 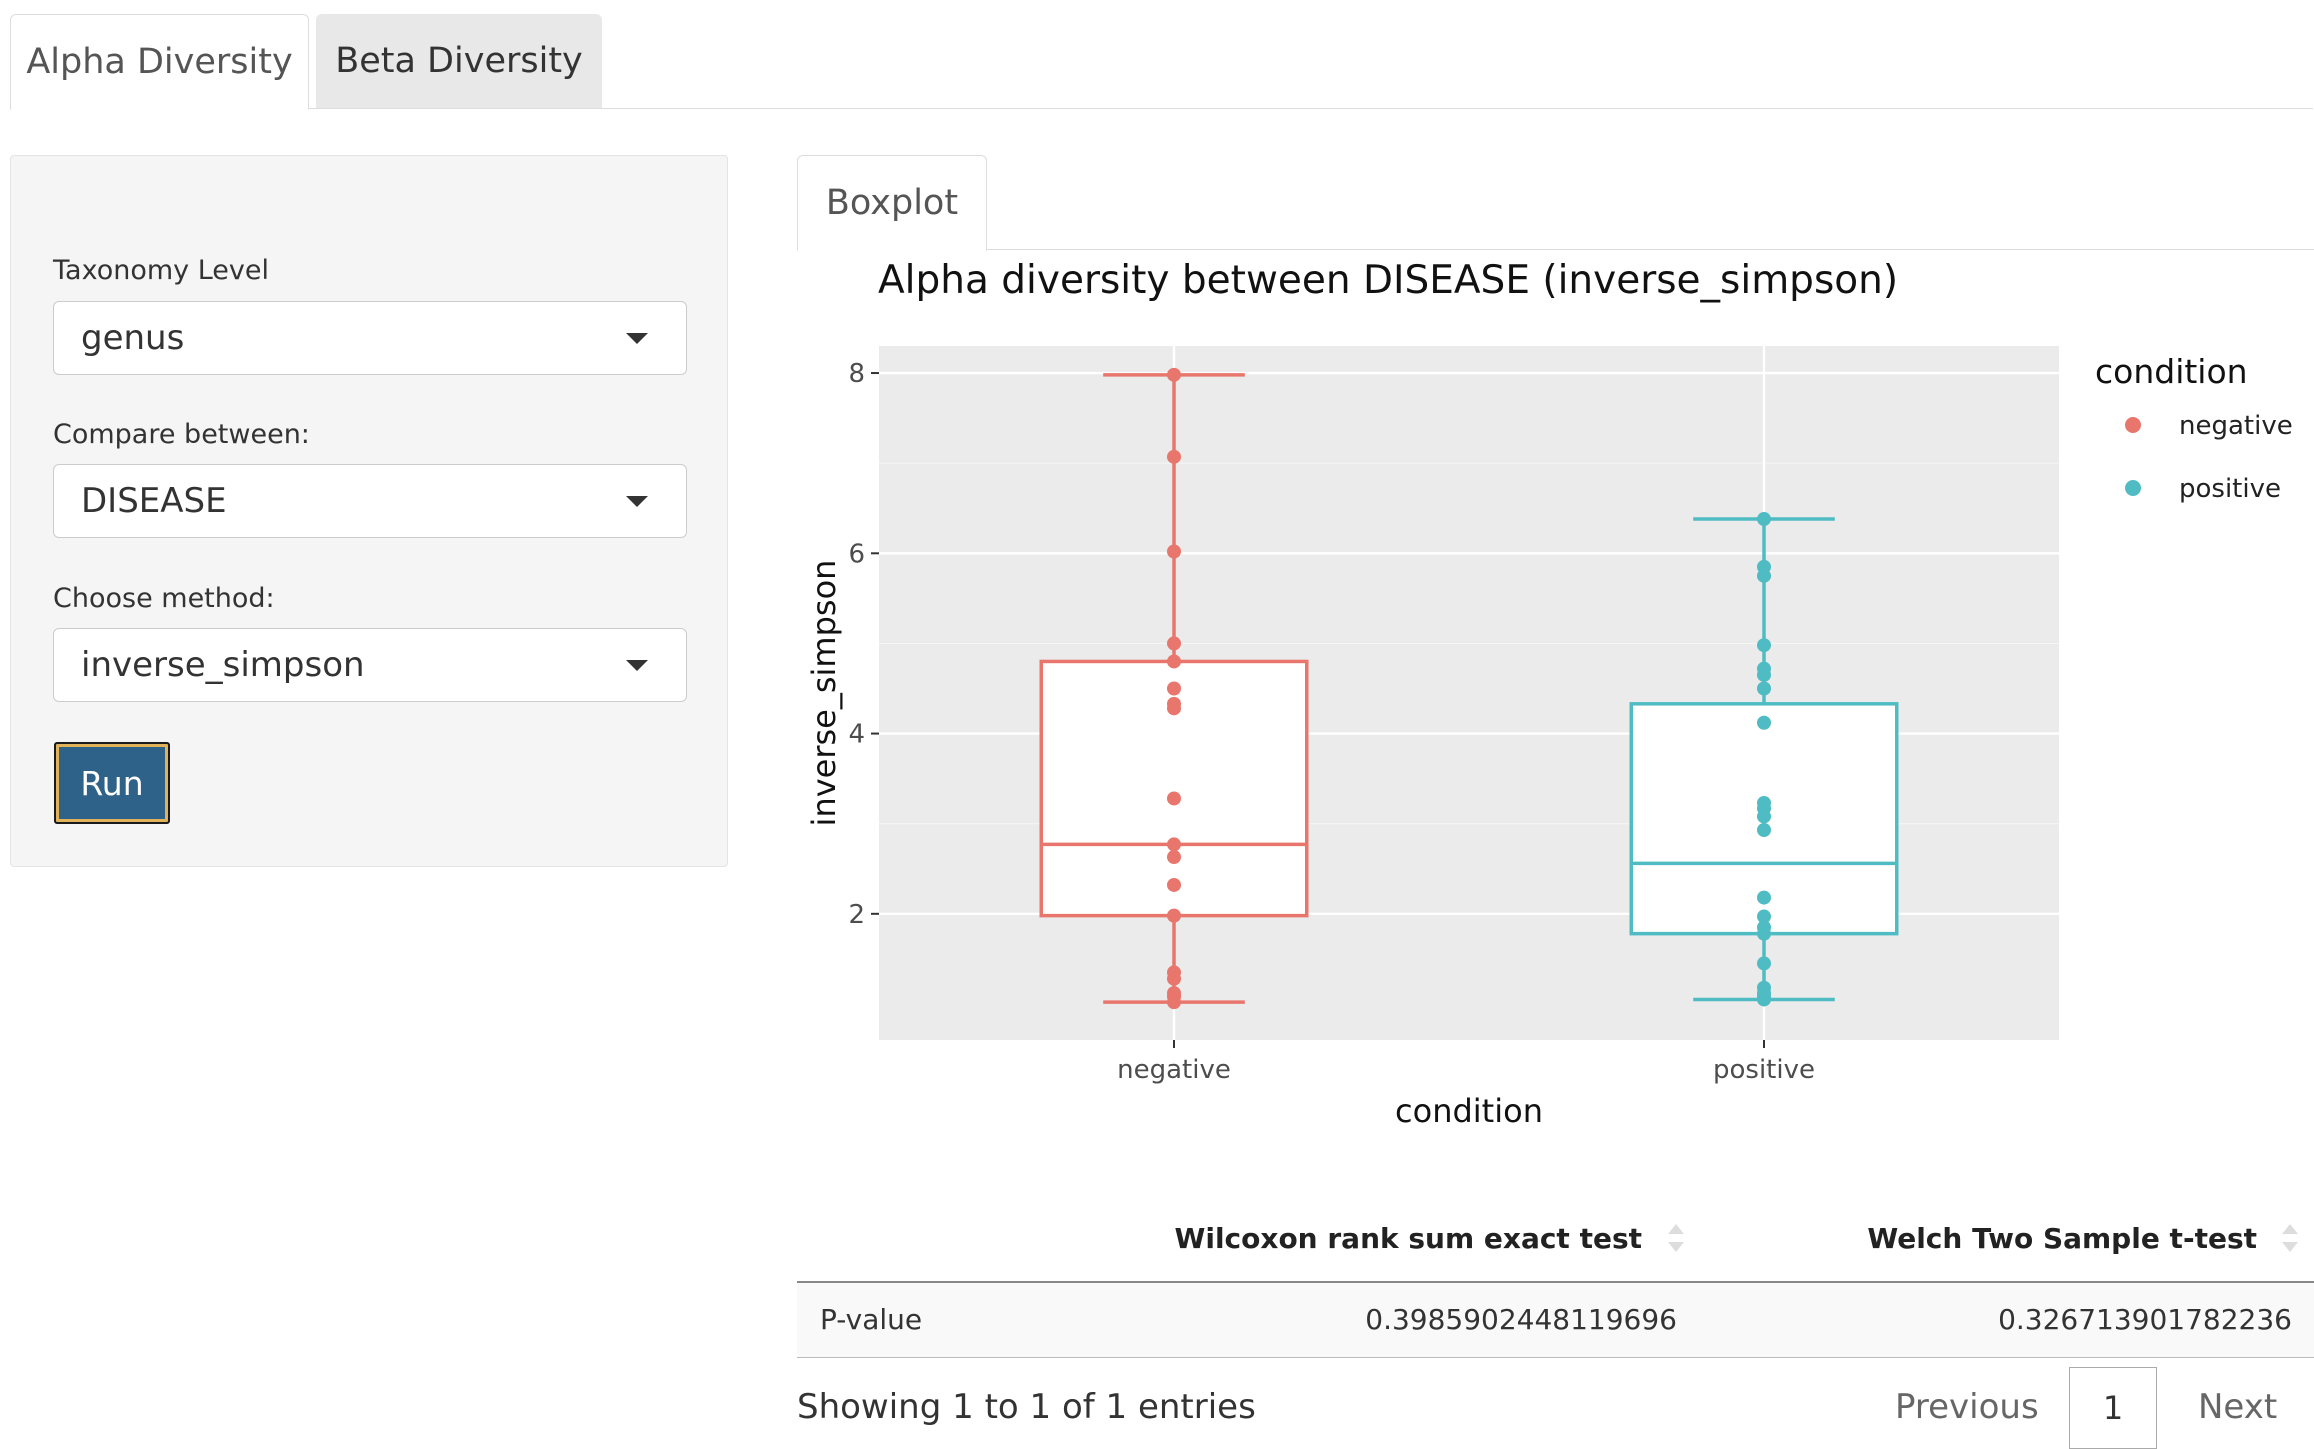 What do you see at coordinates (1161, 62) in the screenshot?
I see `main-tabs: Alpha Diversity Beta Diversity` at bounding box center [1161, 62].